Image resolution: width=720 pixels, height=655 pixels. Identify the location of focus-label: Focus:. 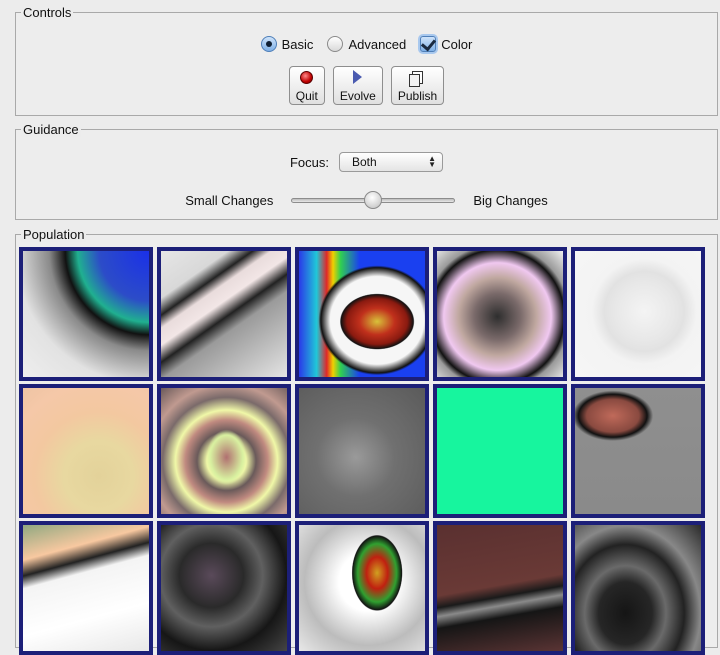
(309, 162).